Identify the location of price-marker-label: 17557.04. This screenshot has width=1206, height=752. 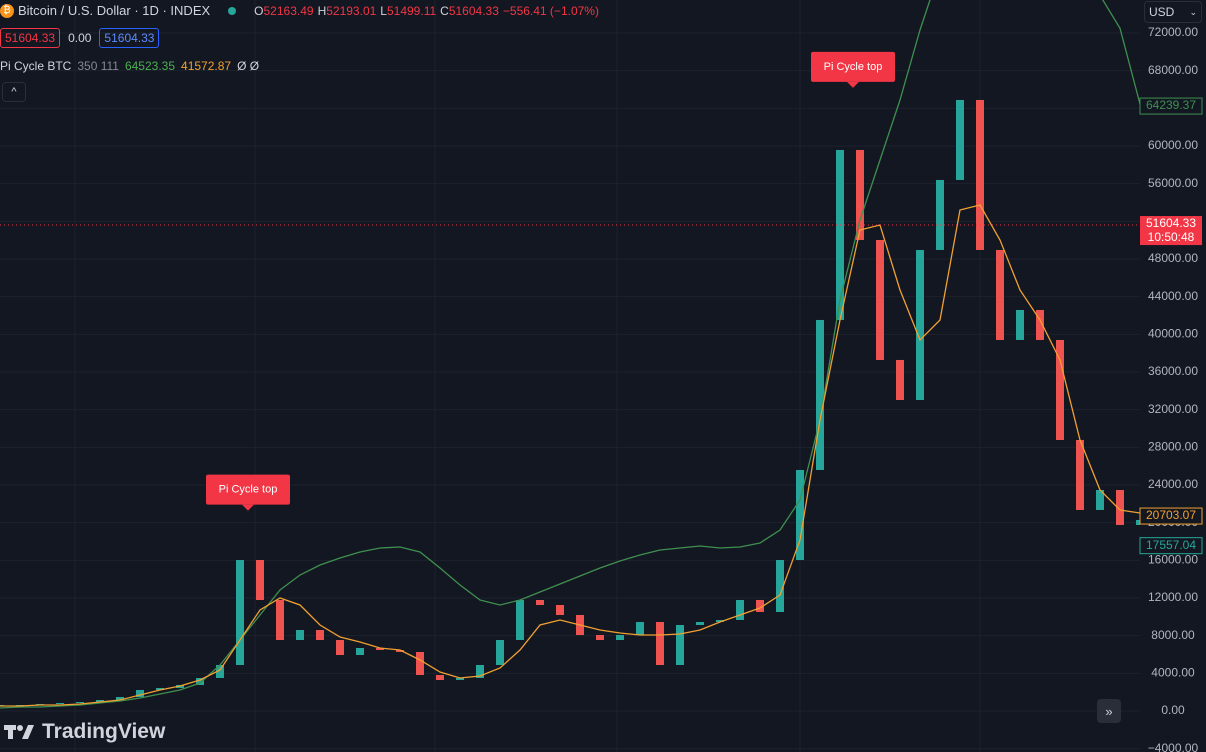
(1171, 545).